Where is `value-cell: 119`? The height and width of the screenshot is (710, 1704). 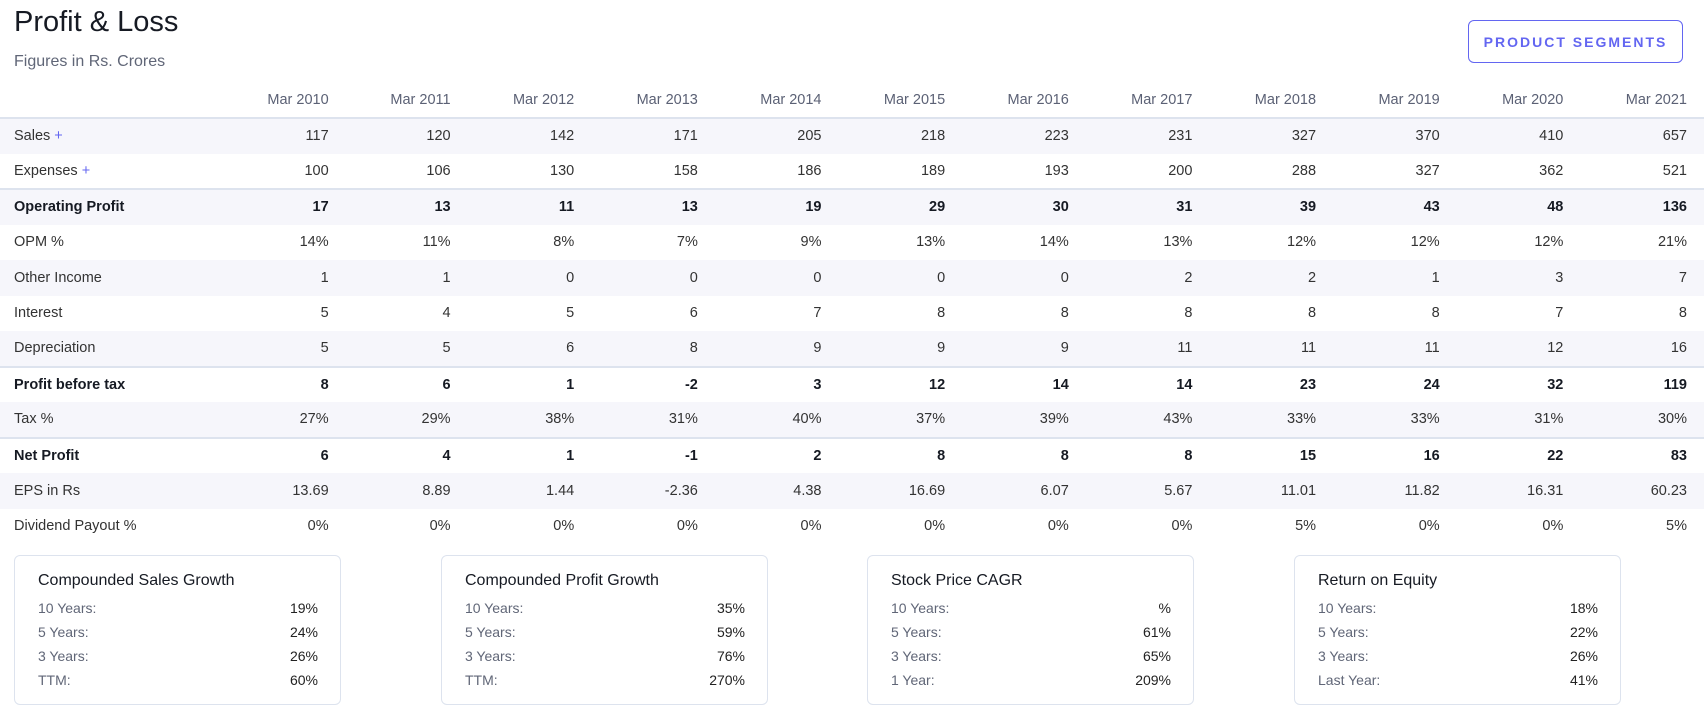
value-cell: 119 is located at coordinates (1642, 383).